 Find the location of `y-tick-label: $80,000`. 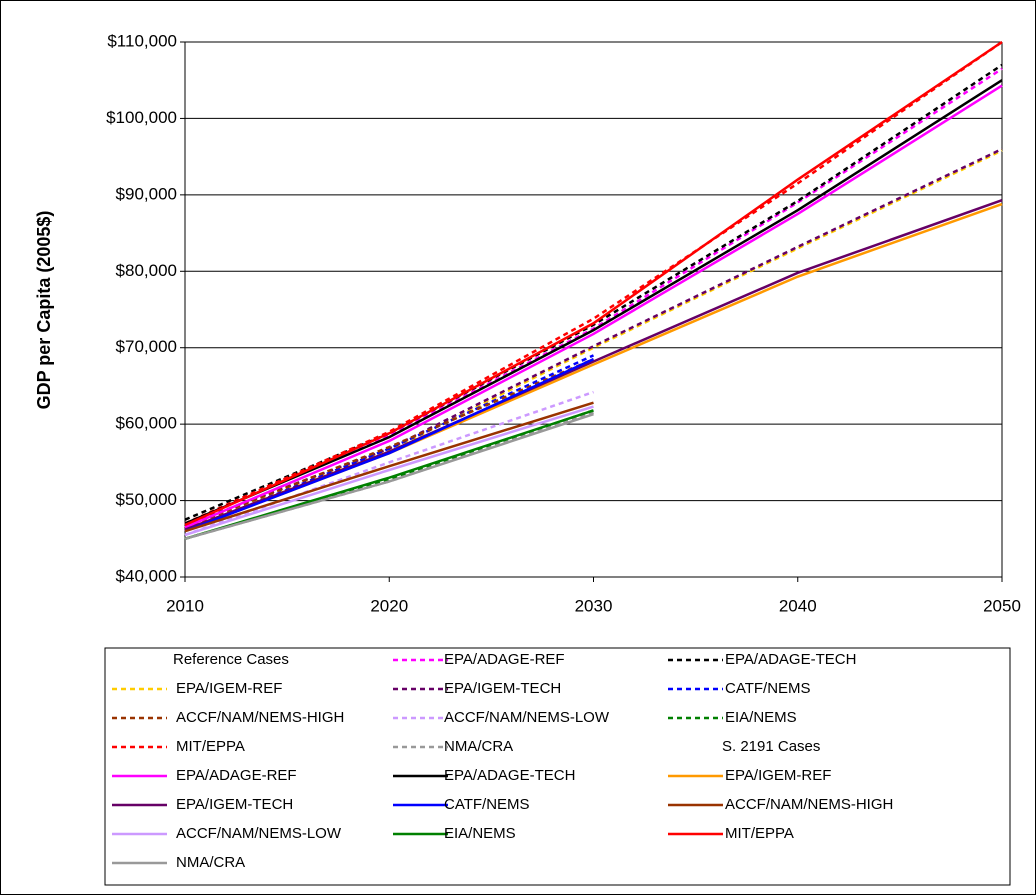

y-tick-label: $80,000 is located at coordinates (146, 270).